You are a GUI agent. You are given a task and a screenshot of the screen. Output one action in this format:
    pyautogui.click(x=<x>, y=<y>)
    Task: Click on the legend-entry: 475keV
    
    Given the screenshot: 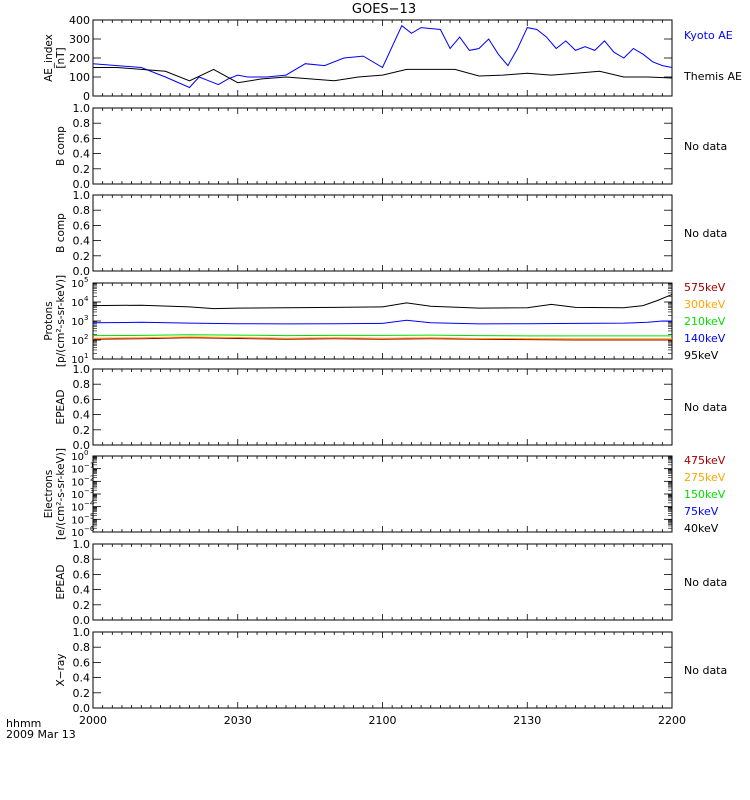 What is the action you would take?
    pyautogui.click(x=705, y=460)
    